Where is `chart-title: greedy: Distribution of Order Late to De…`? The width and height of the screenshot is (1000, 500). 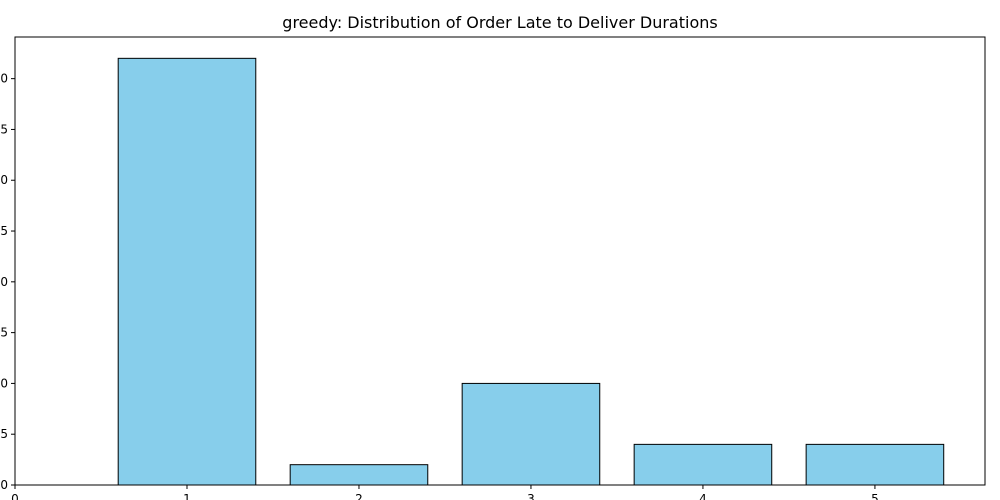 chart-title: greedy: Distribution of Order Late to De… is located at coordinates (499, 22).